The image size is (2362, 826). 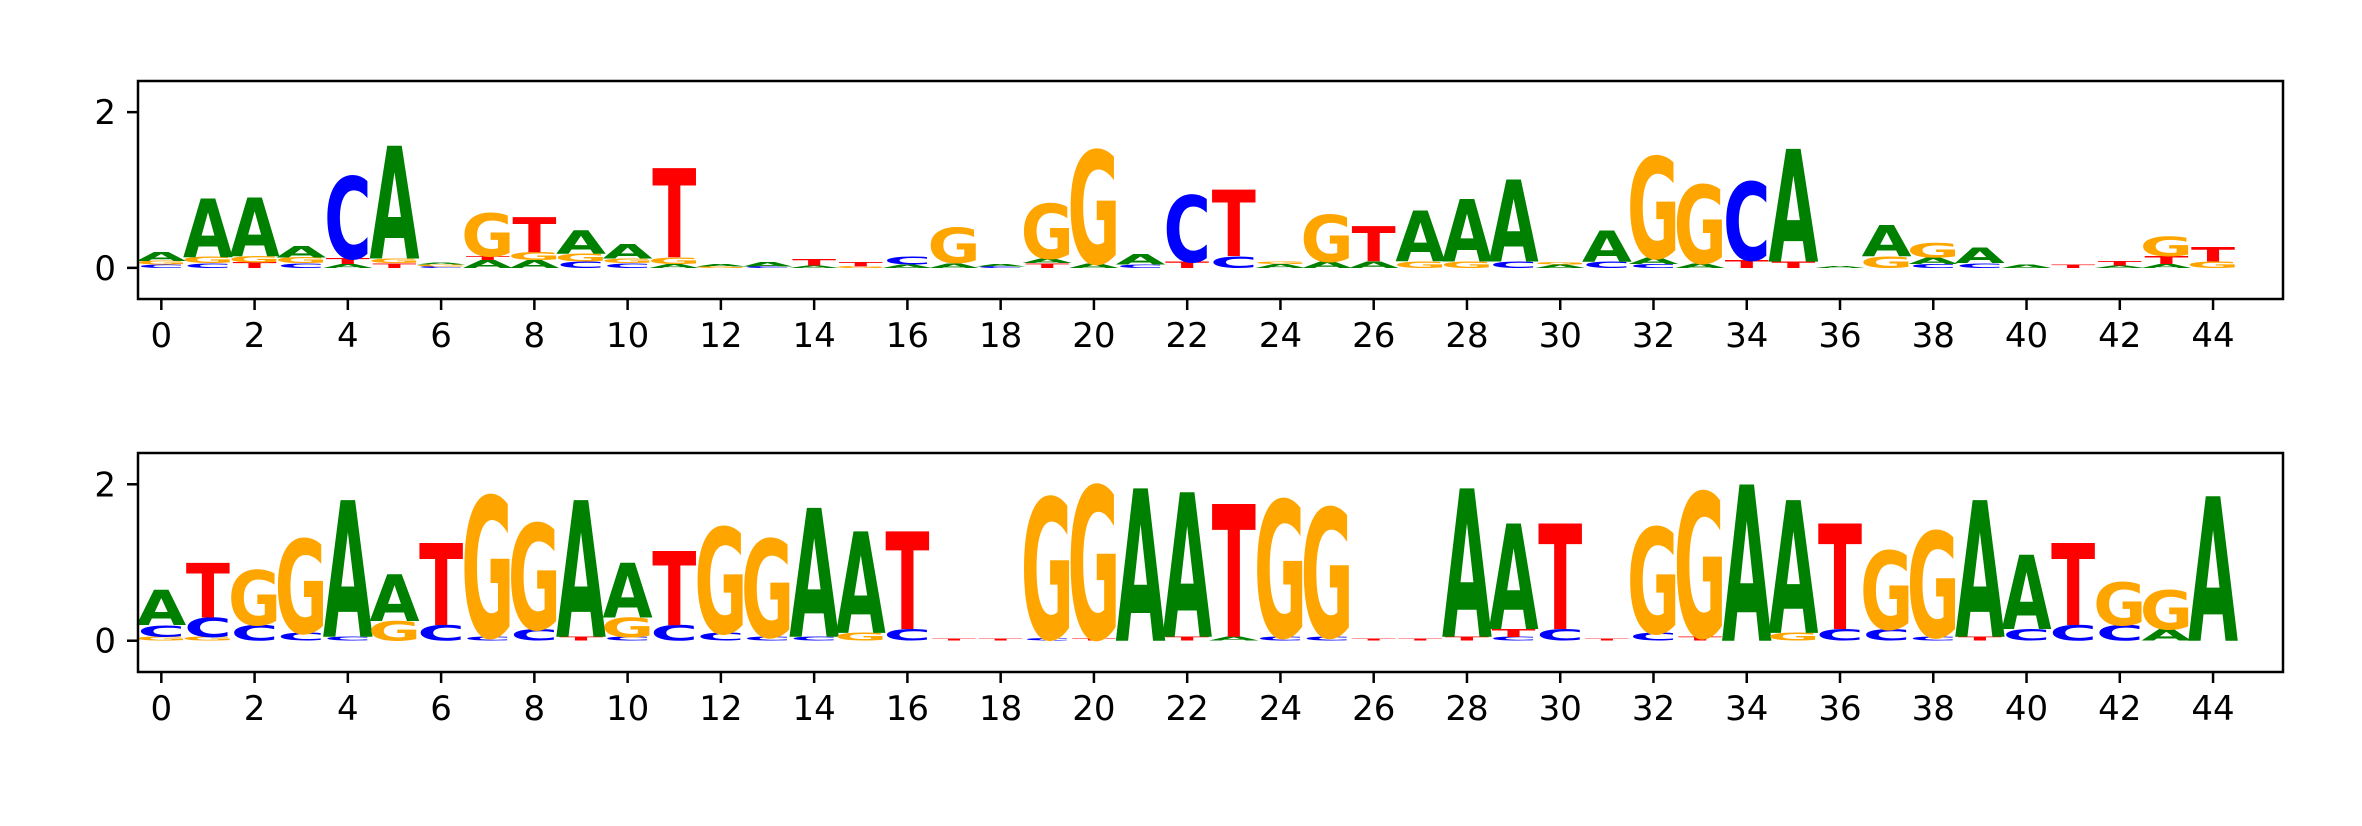 What do you see at coordinates (441, 336) in the screenshot?
I see `x-tick-label: 6` at bounding box center [441, 336].